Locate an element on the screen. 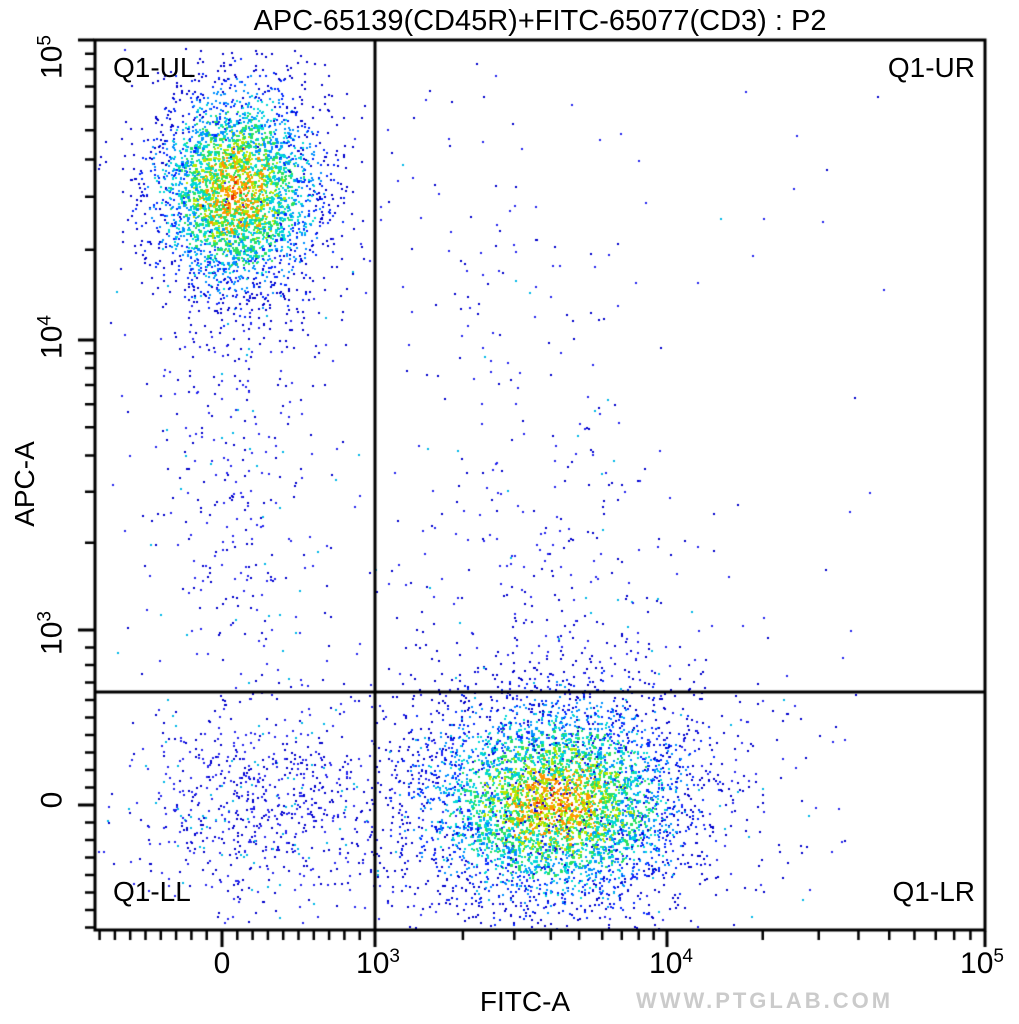 Image resolution: width=1019 pixels, height=1024 pixels. y-tick-label-1e4: 104 is located at coordinates (51, 337).